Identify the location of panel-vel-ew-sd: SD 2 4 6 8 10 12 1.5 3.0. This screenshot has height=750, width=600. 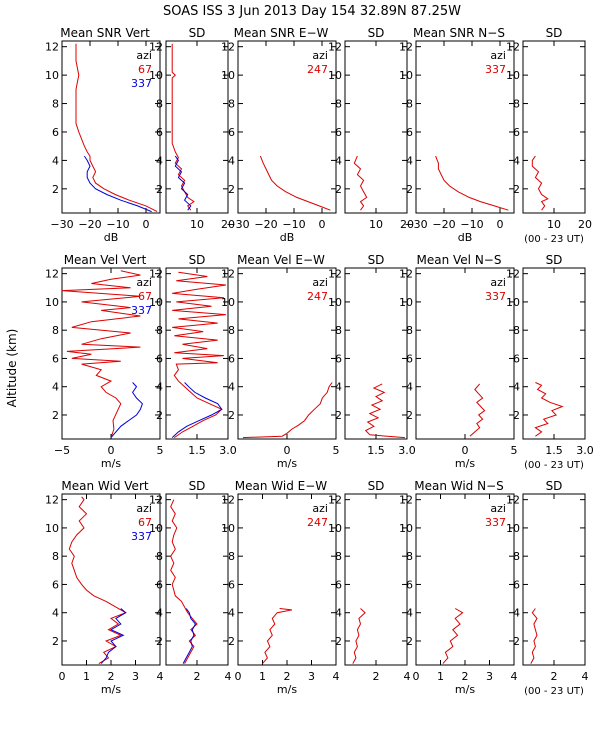
(372, 355).